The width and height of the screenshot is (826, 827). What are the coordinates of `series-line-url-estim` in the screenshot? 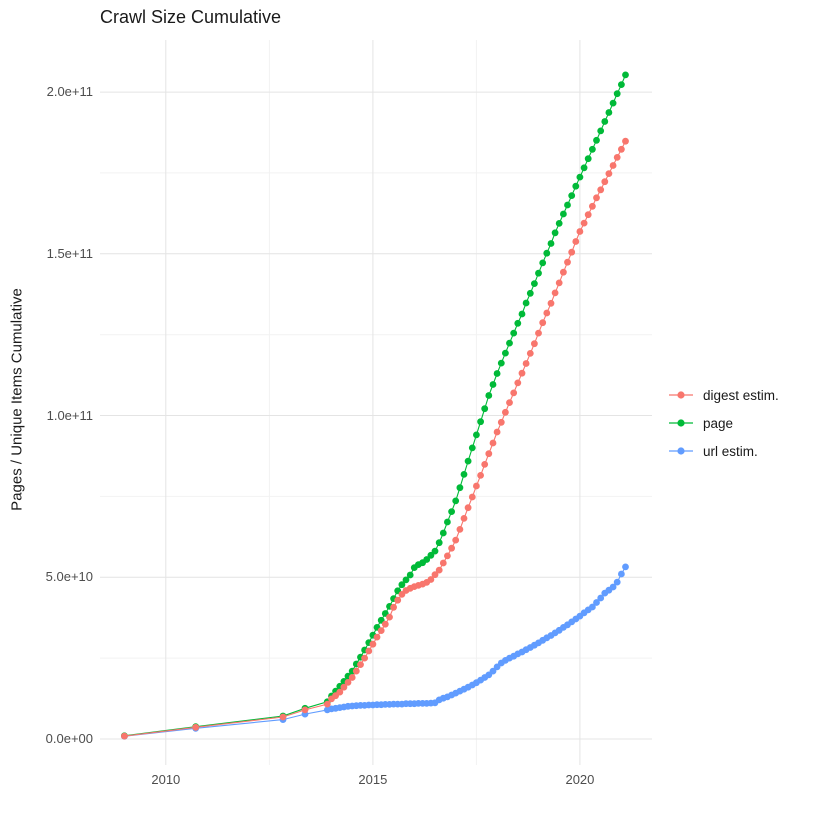 It's located at (375, 651).